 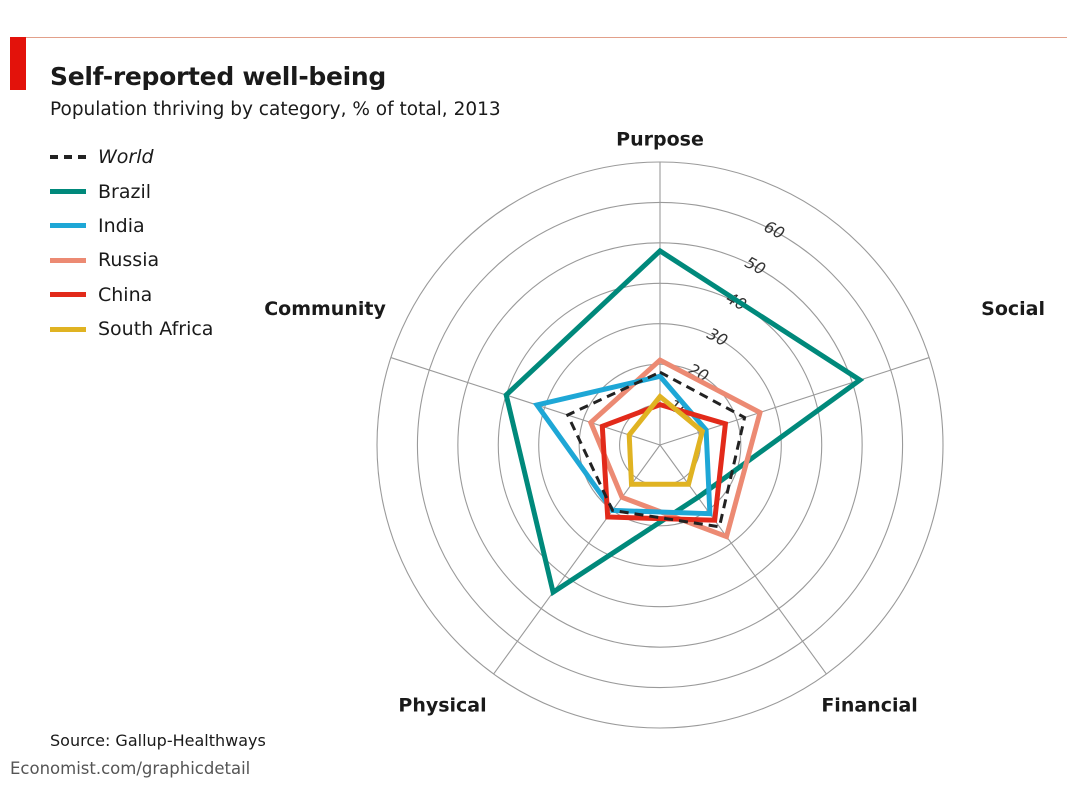 I want to click on legend-label: South Africa, so click(x=156, y=329).